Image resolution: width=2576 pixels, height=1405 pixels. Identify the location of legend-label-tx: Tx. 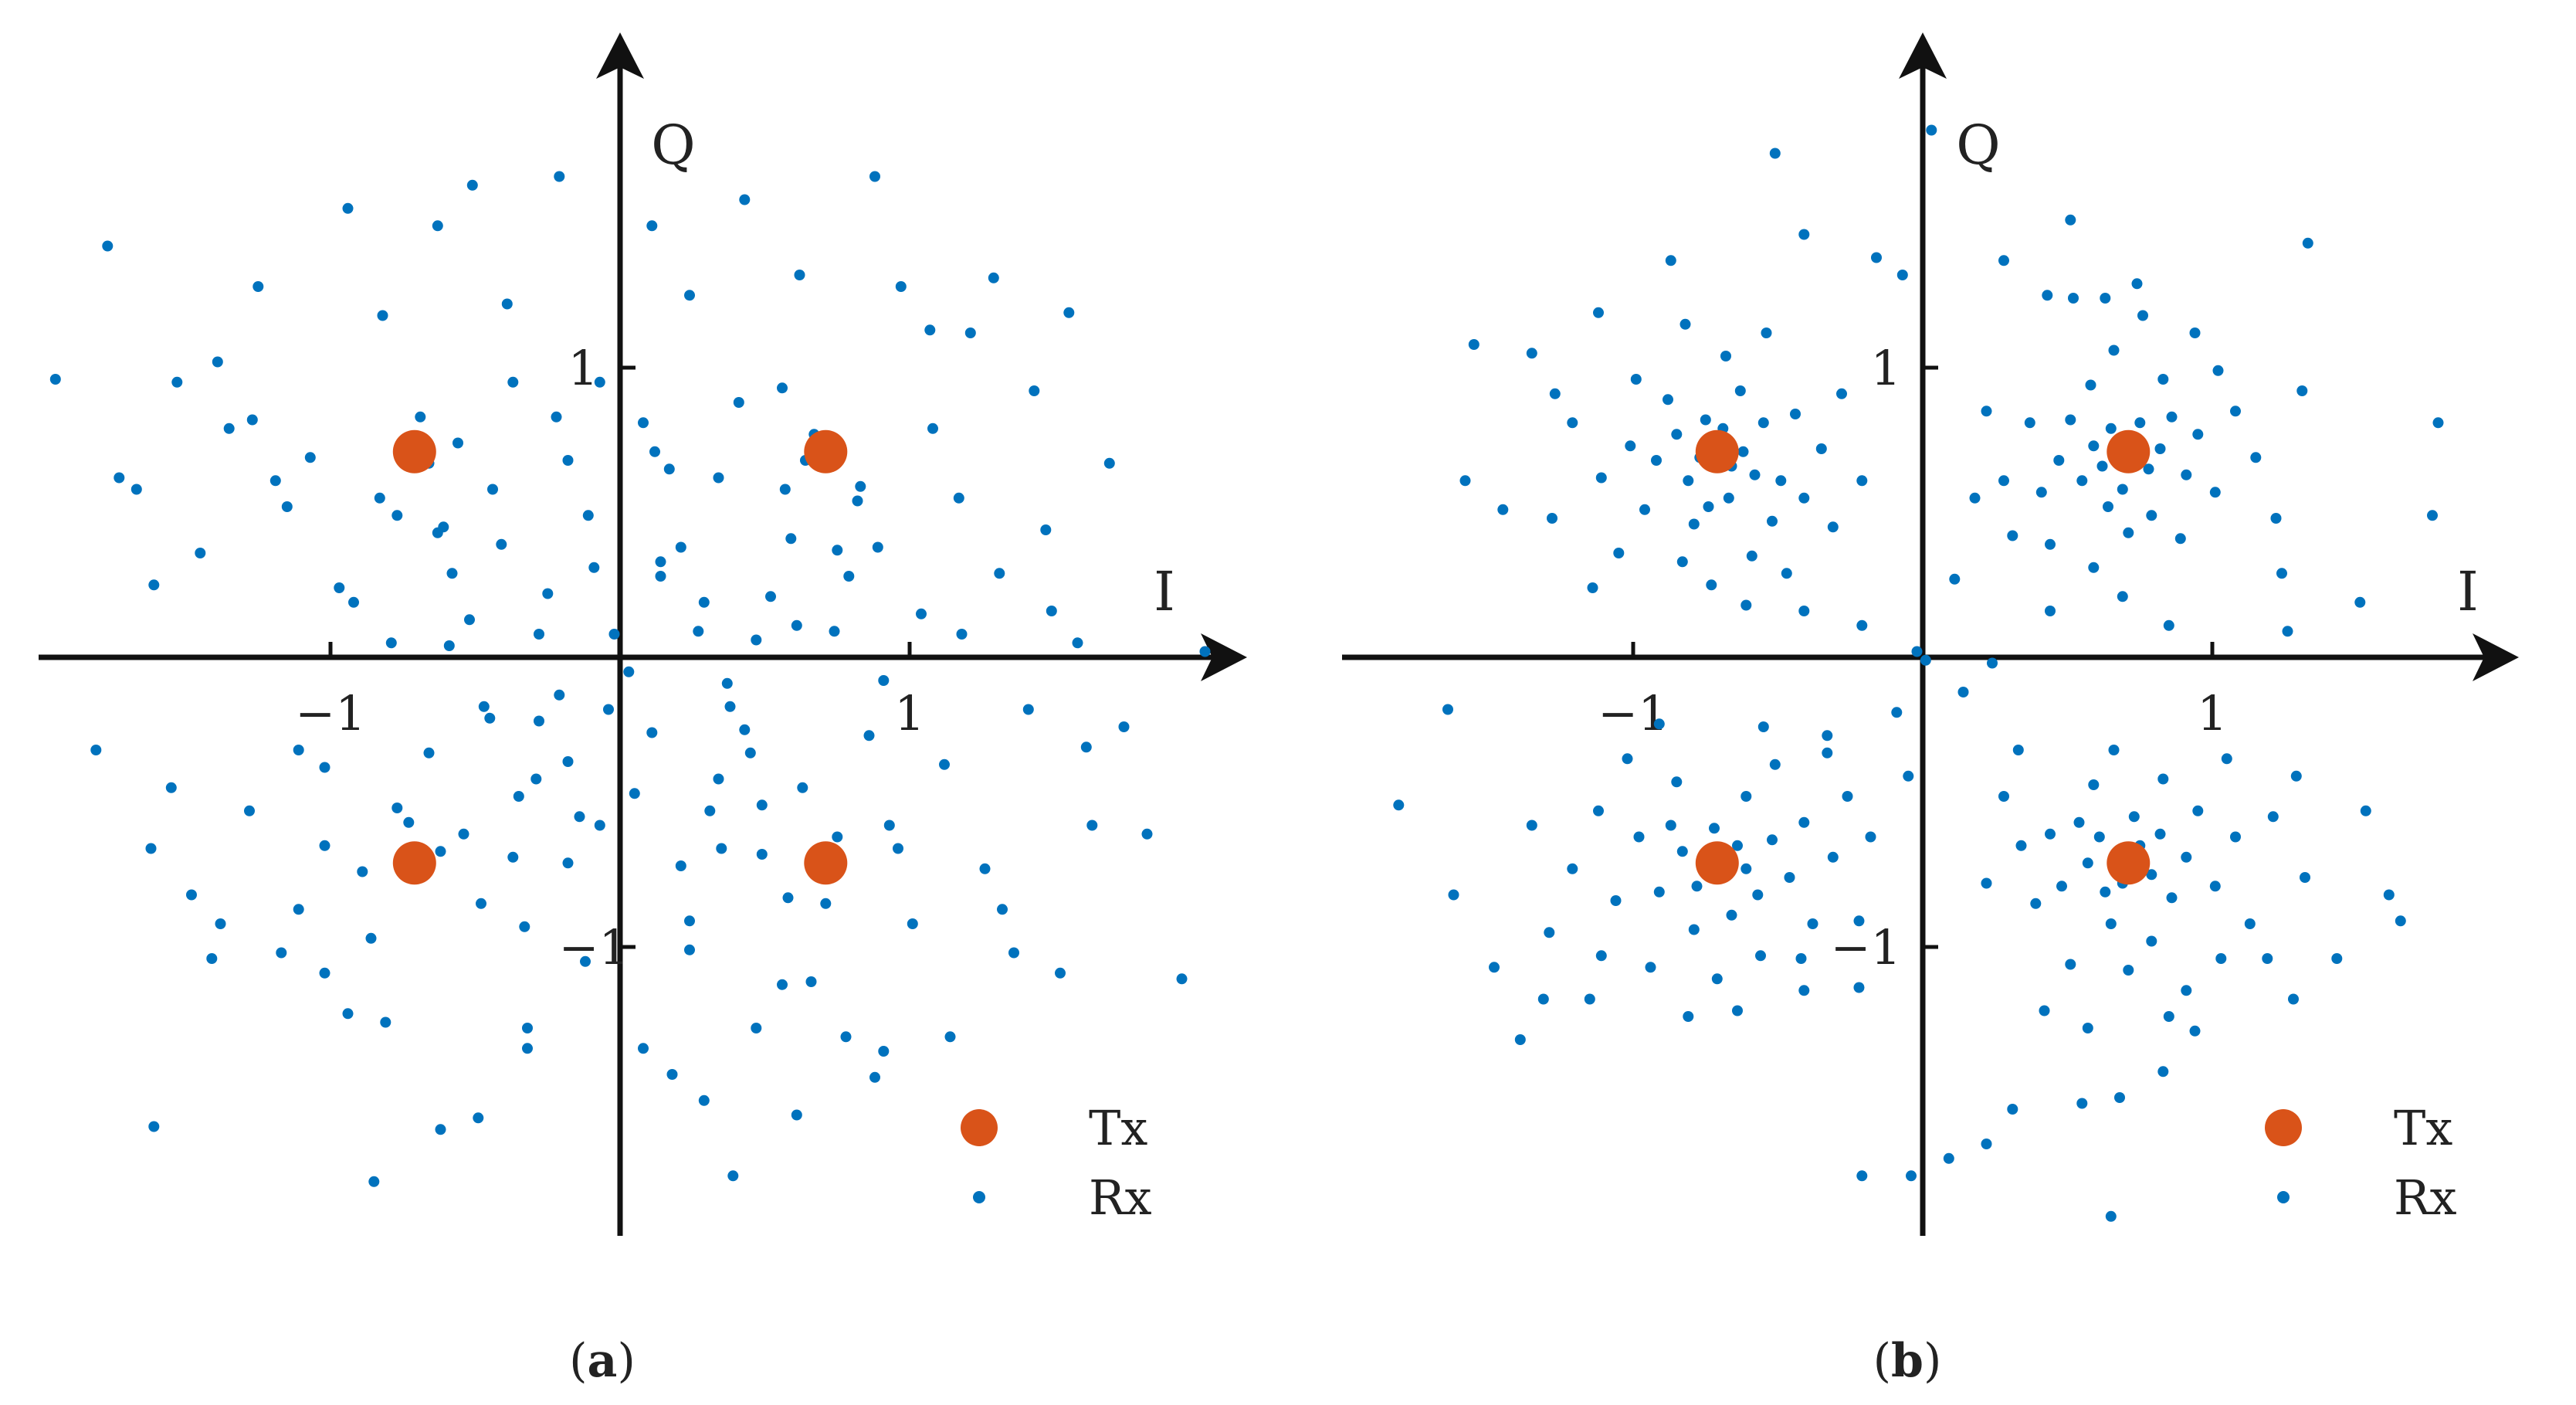
(2423, 1128).